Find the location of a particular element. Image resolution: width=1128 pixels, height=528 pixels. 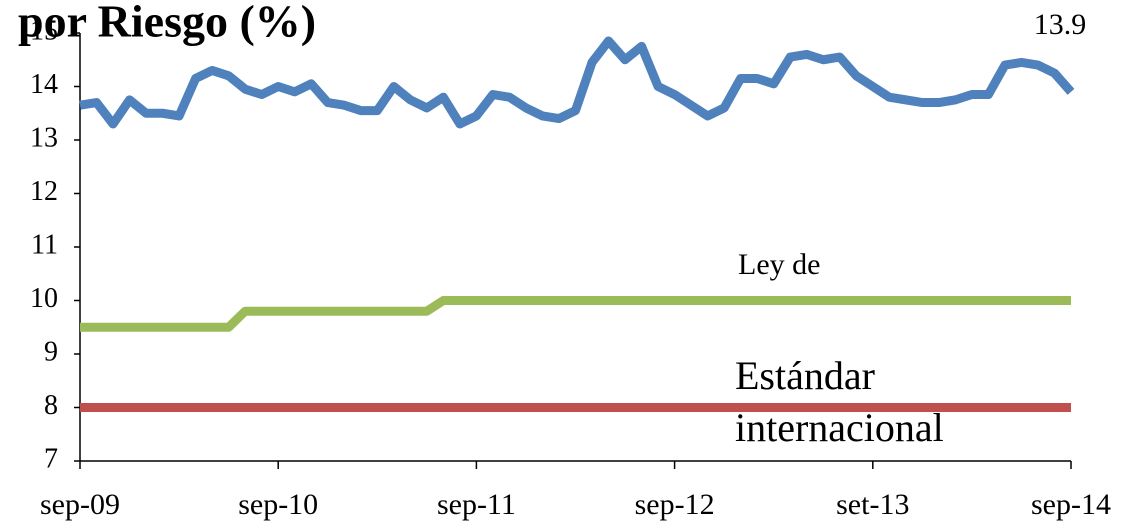

y-tick-label: 11 is located at coordinates (44, 244).